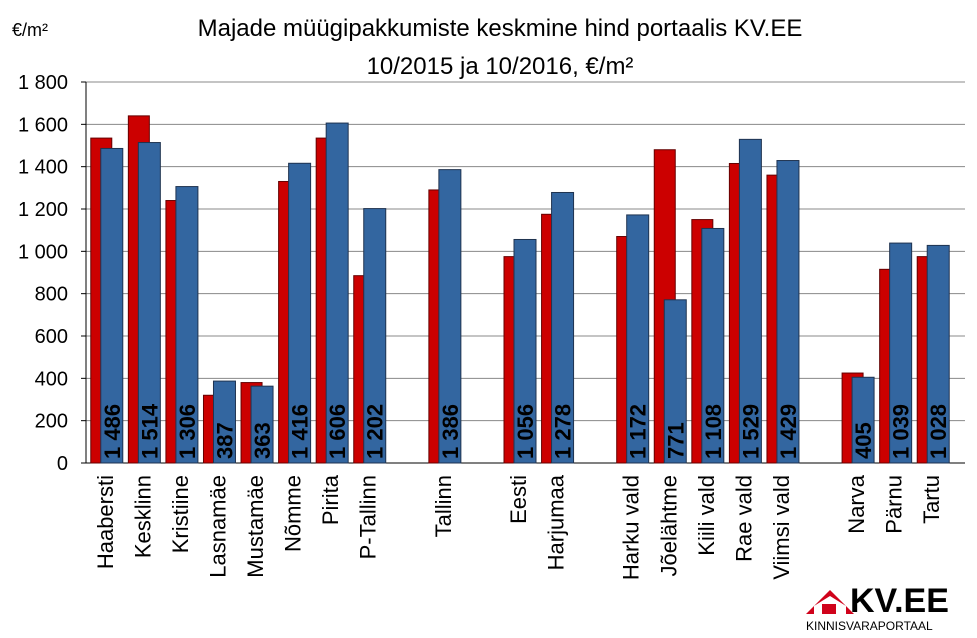 Image resolution: width=977 pixels, height=638 pixels. Describe the element at coordinates (224, 440) in the screenshot. I see `data-label: 387` at that location.